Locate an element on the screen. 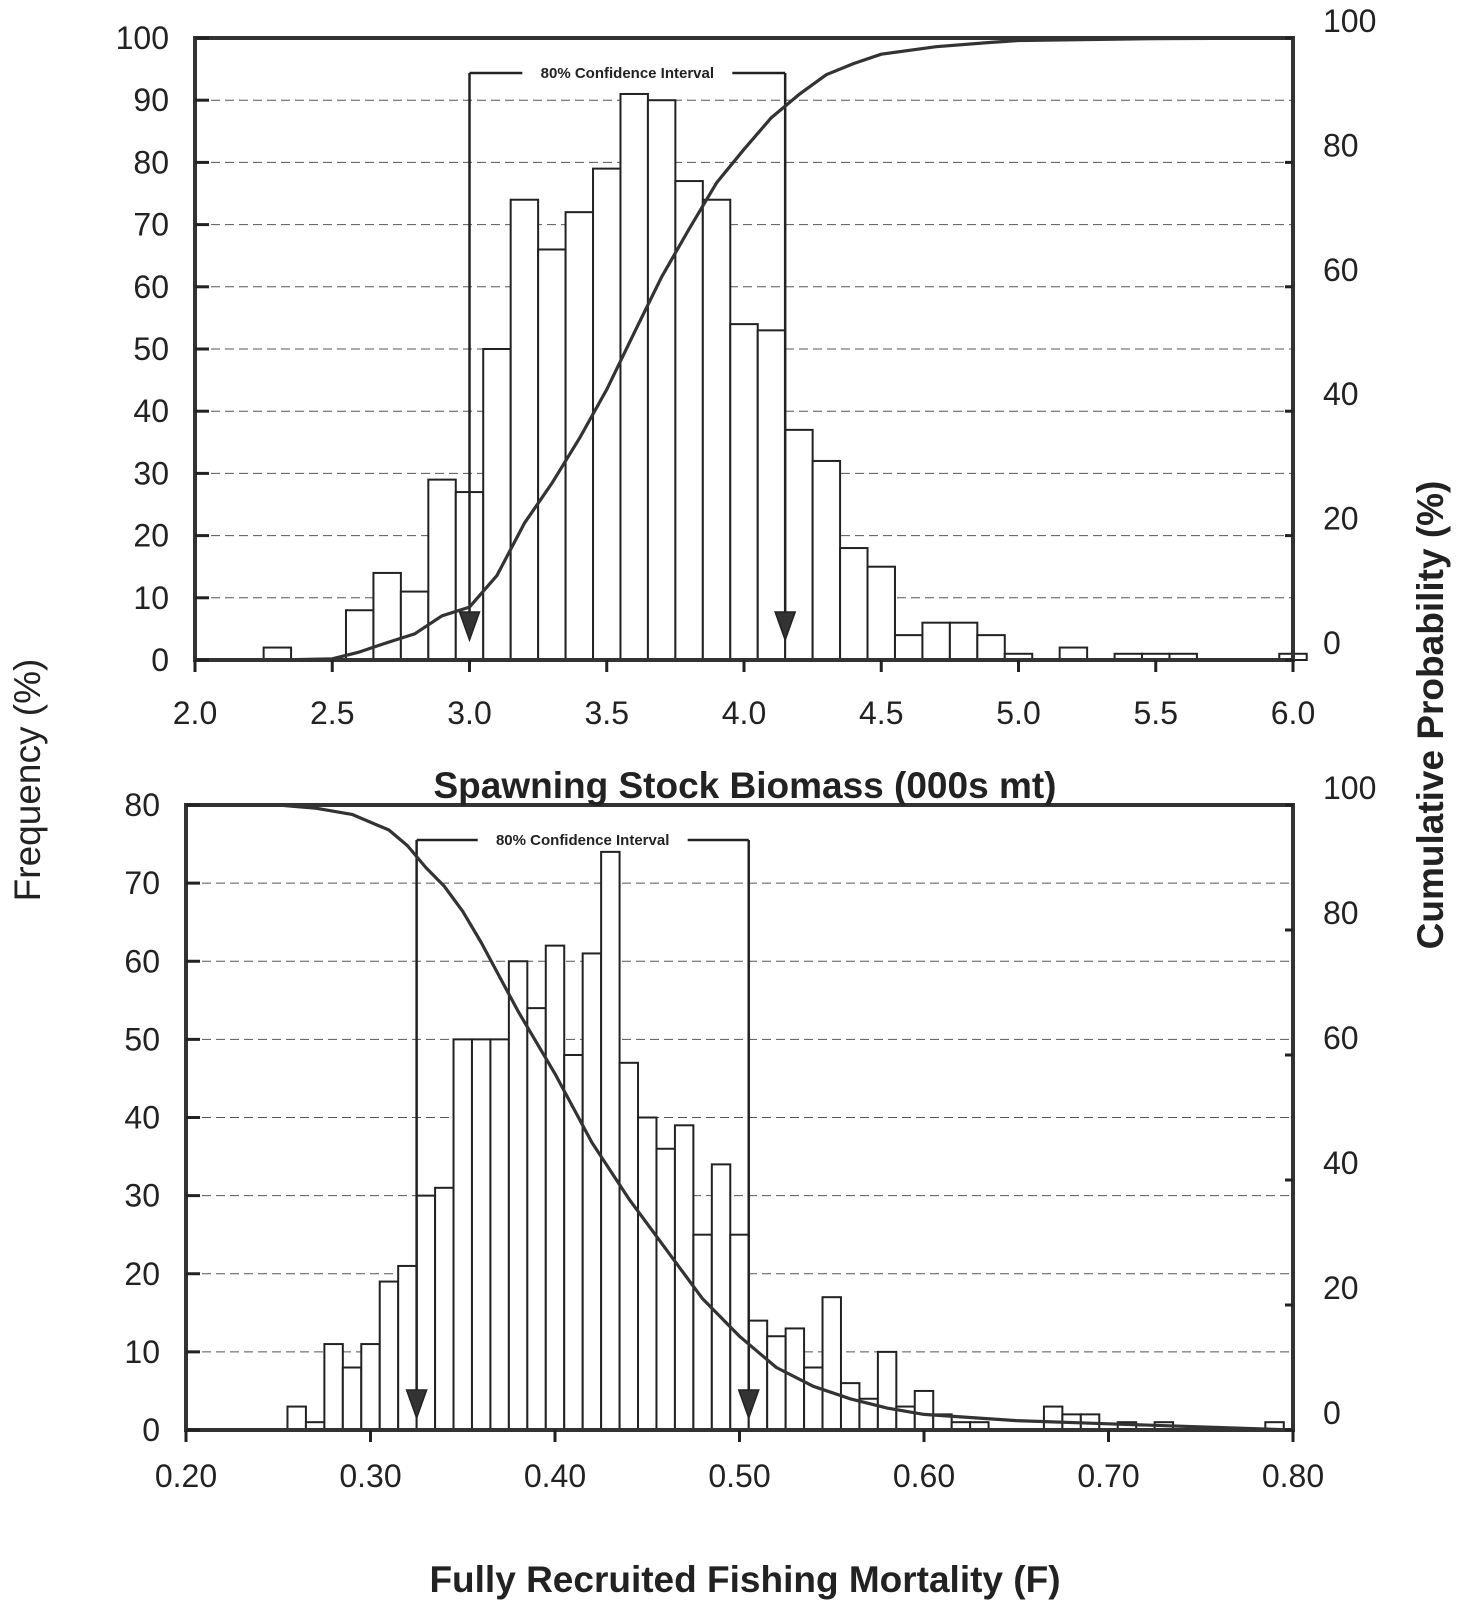  y-tick-label: 100 is located at coordinates (142, 38).